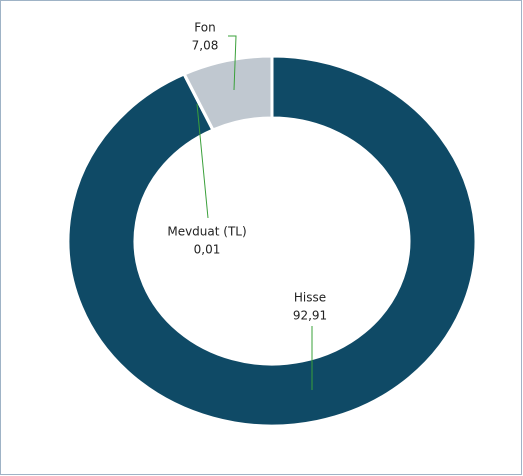 The width and height of the screenshot is (523, 476). What do you see at coordinates (310, 298) in the screenshot?
I see `slice-label: Hisse` at bounding box center [310, 298].